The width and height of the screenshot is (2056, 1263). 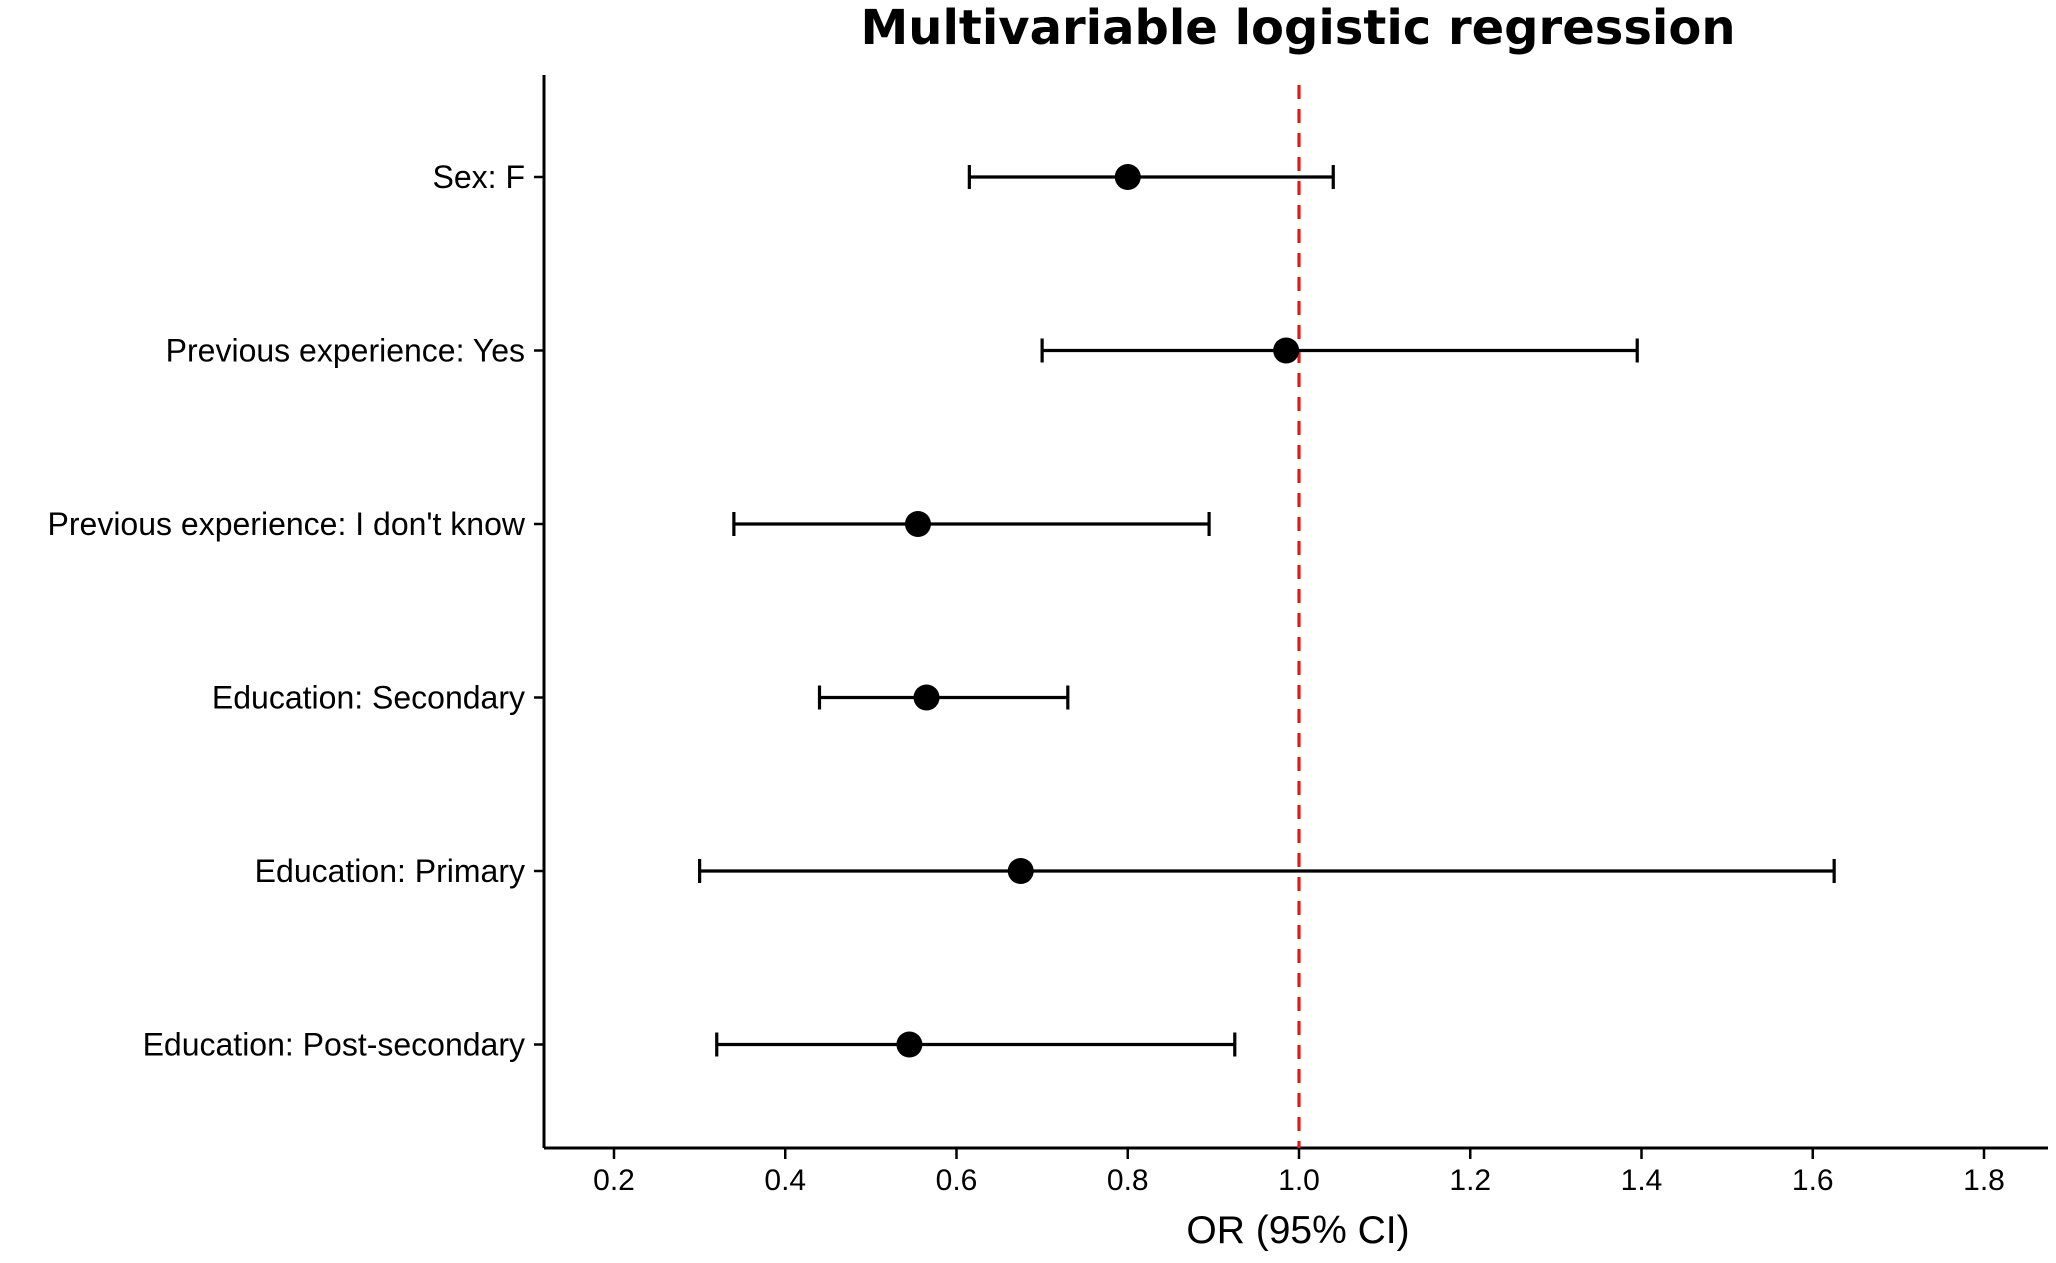 What do you see at coordinates (1470, 1180) in the screenshot?
I see `x-tick-label: 1.2` at bounding box center [1470, 1180].